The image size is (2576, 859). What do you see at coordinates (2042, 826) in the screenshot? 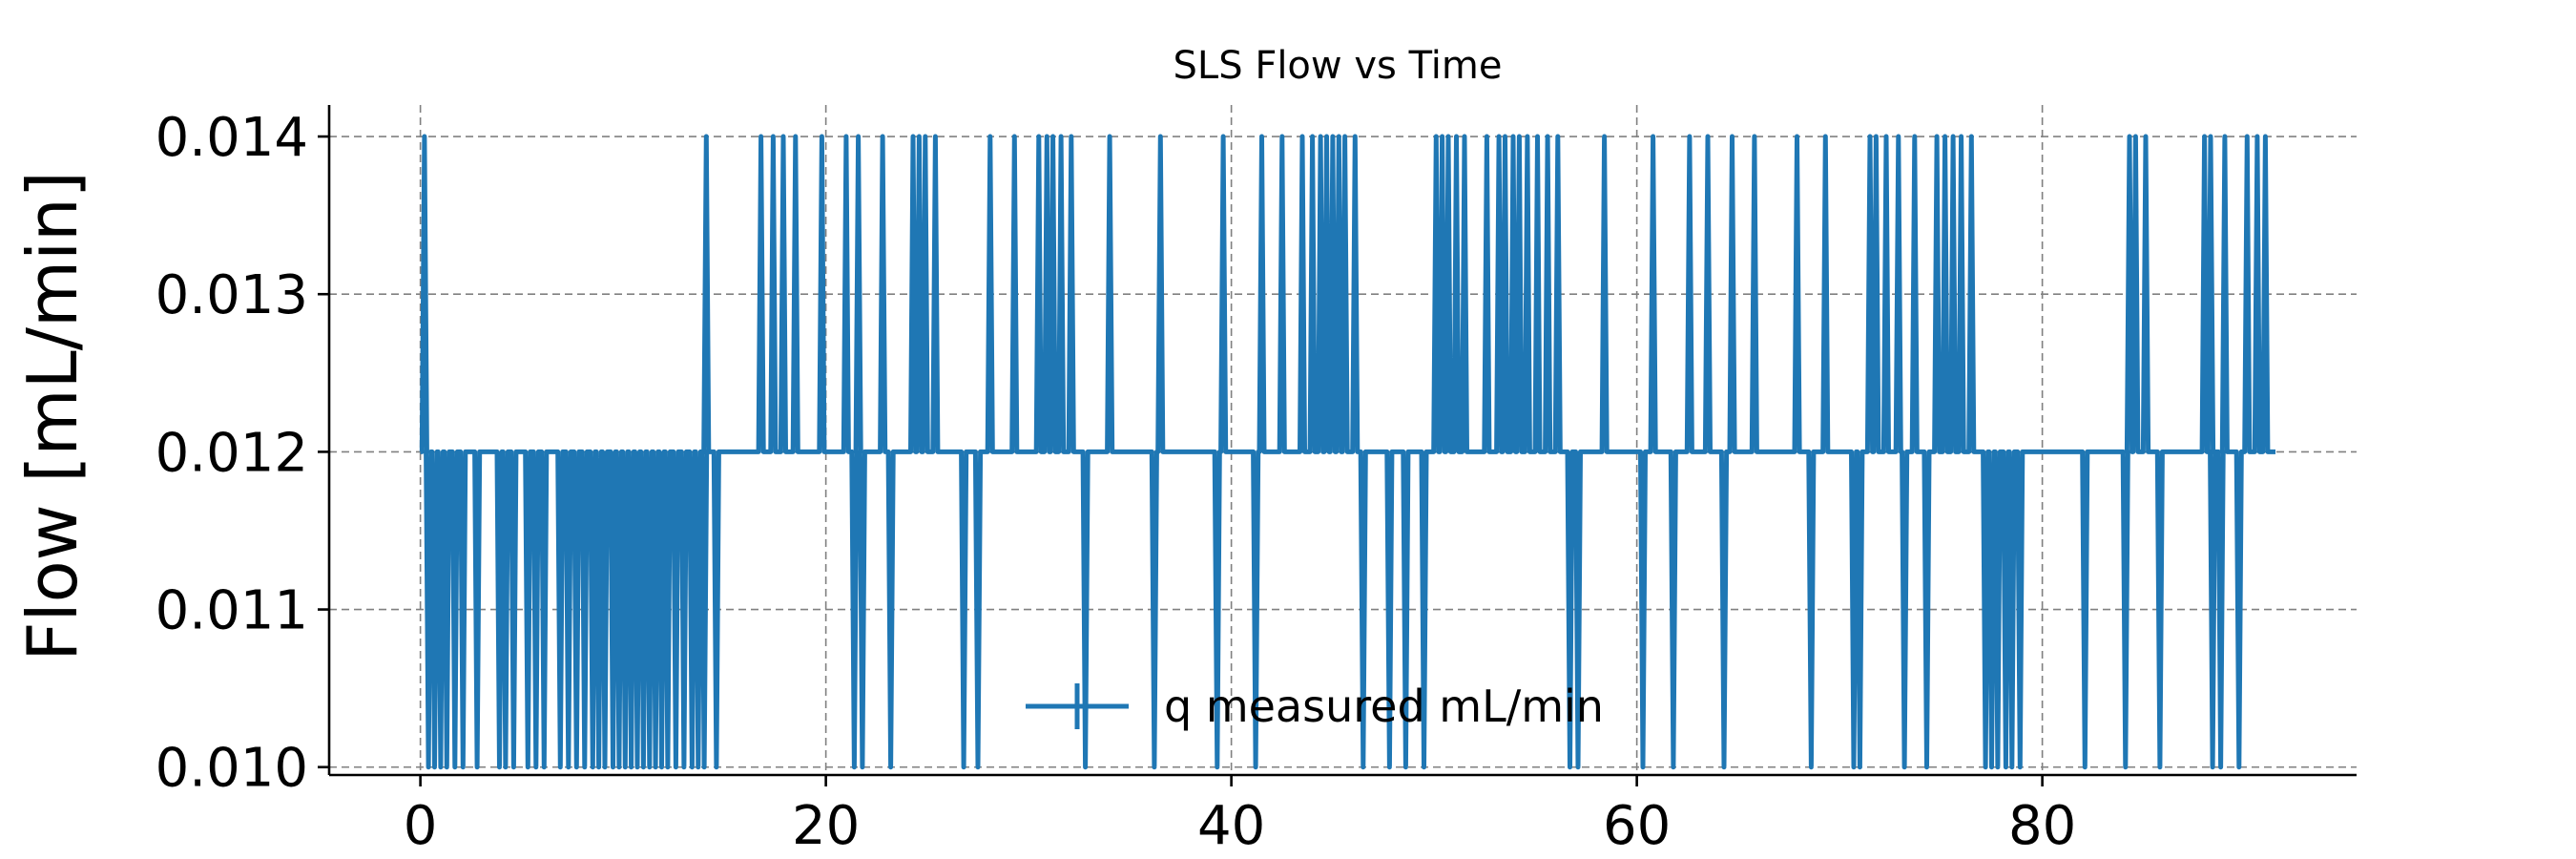
I see `x-tick-label: 80` at bounding box center [2042, 826].